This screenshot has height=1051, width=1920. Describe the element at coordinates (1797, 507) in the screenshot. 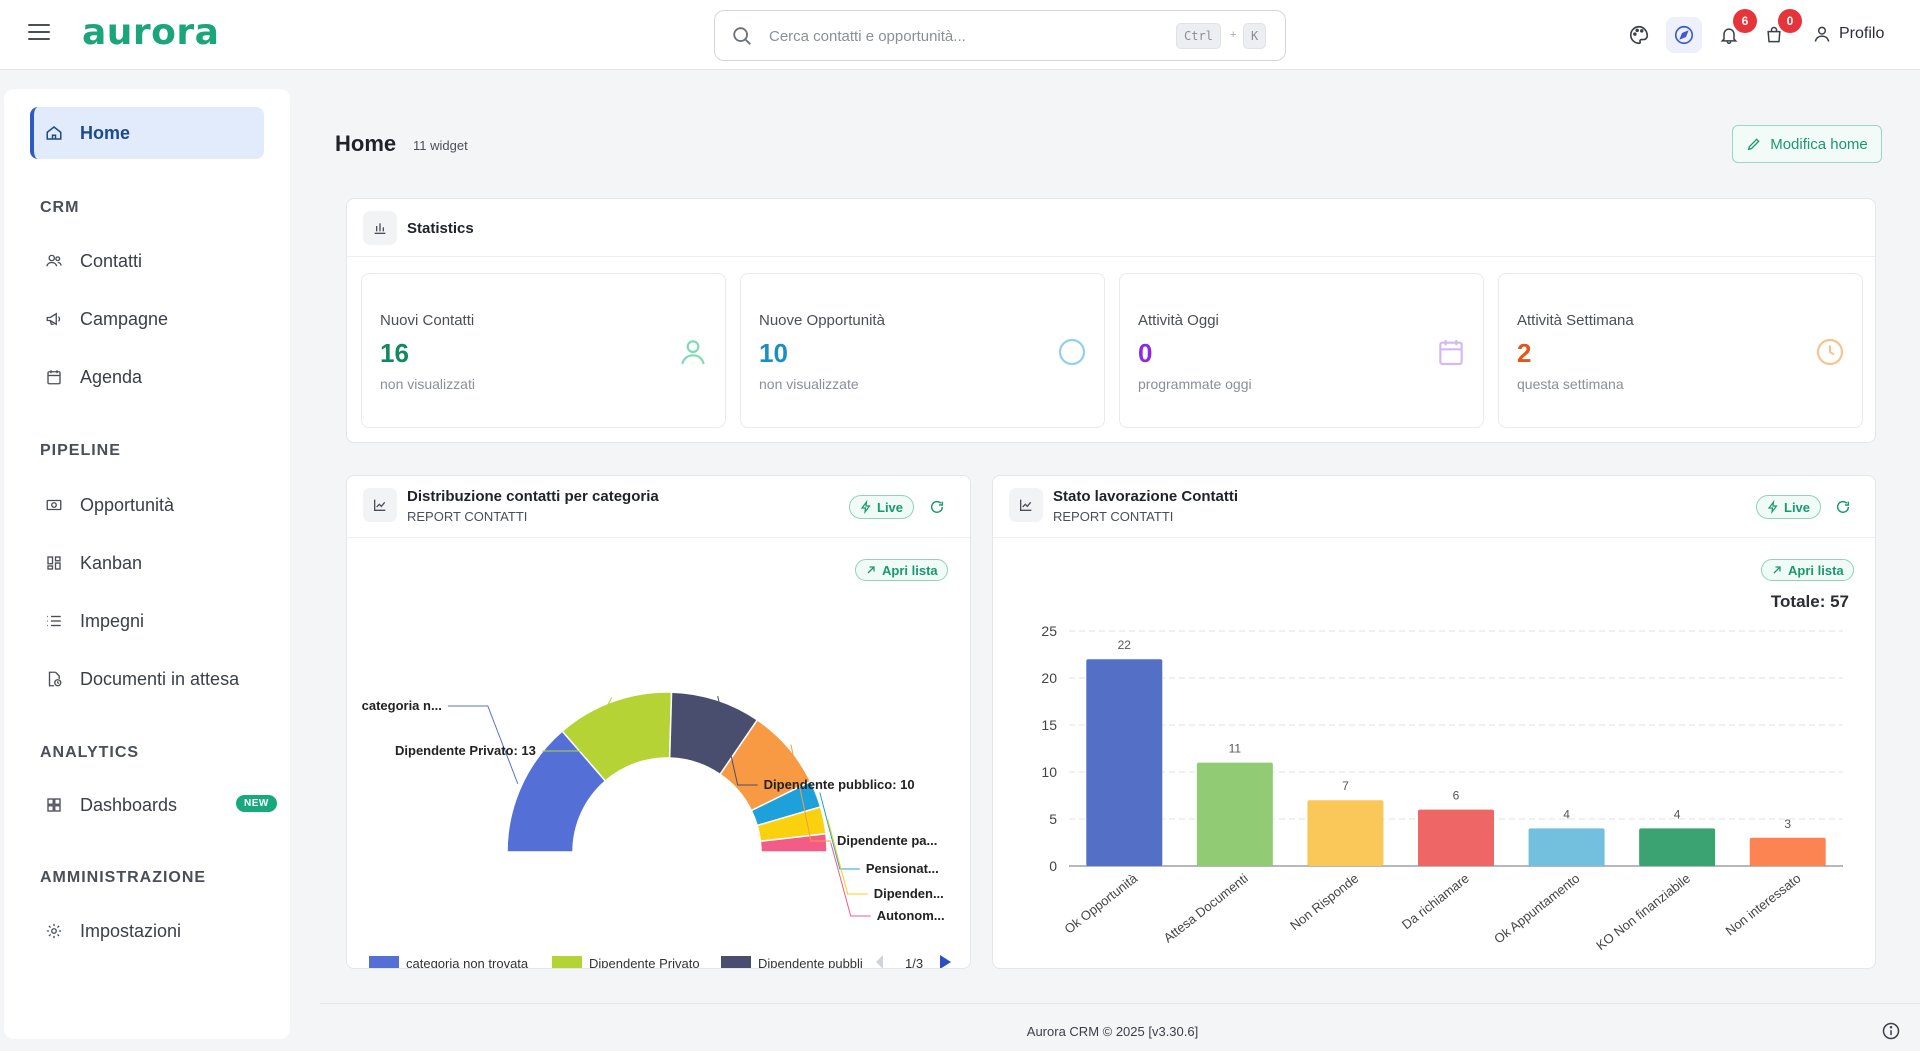

I see `live-label: Live` at that location.